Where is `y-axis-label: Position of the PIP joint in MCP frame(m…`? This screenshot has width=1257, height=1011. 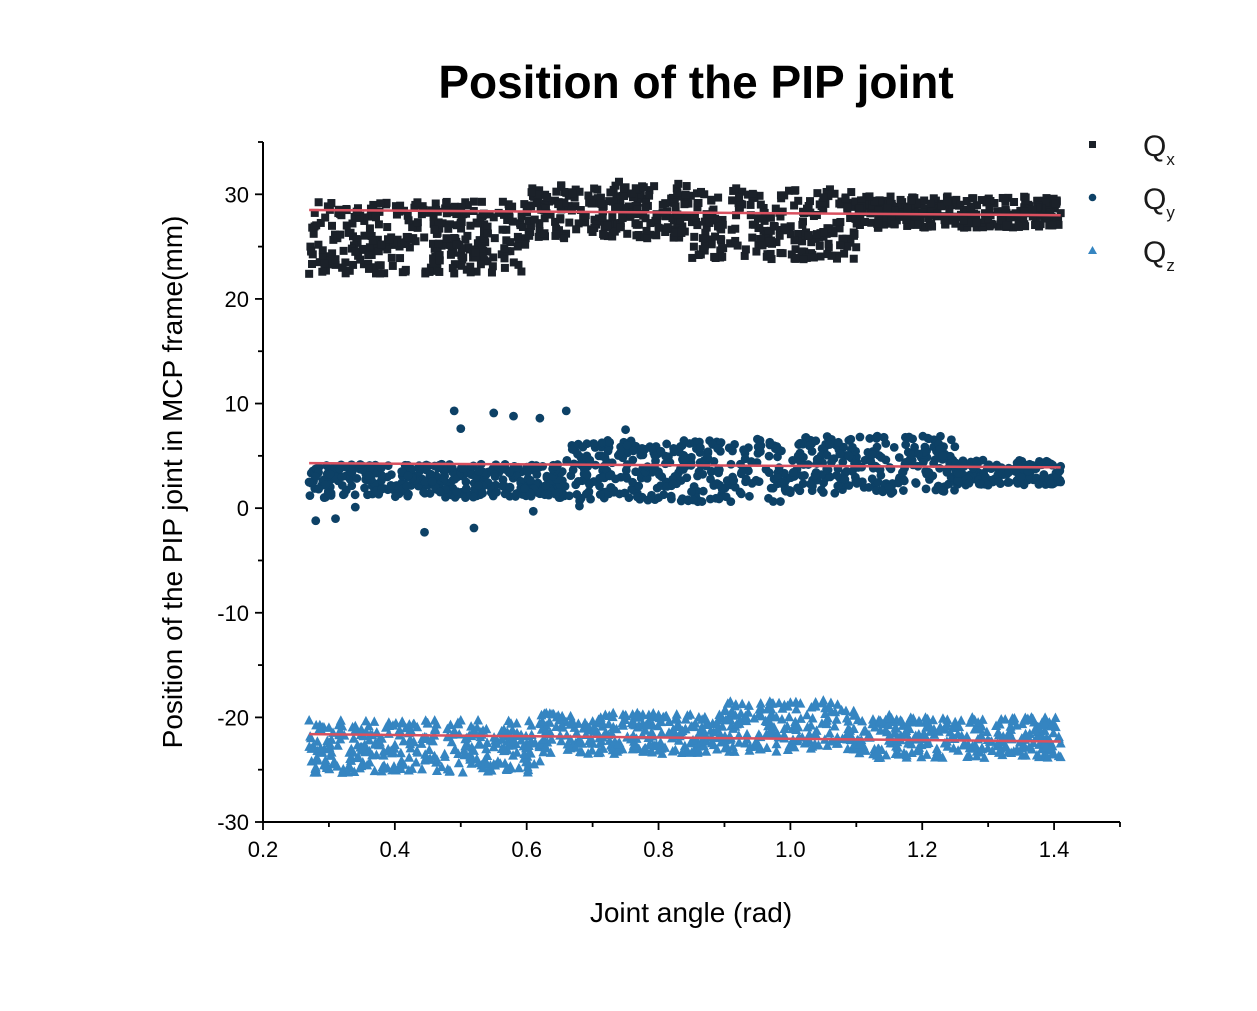
y-axis-label: Position of the PIP joint in MCP frame(m… is located at coordinates (172, 482).